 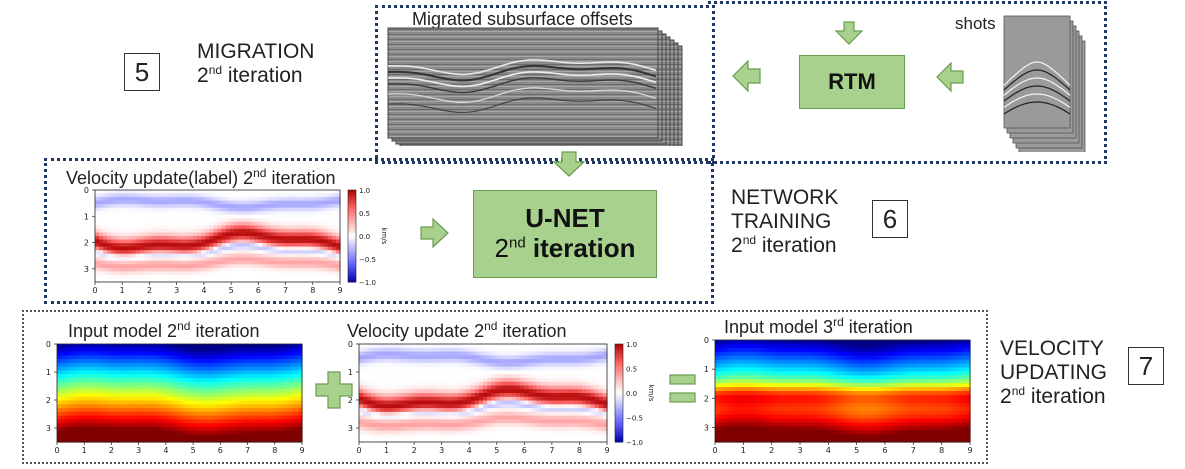 I want to click on x-tick-label: 7, so click(x=247, y=450).